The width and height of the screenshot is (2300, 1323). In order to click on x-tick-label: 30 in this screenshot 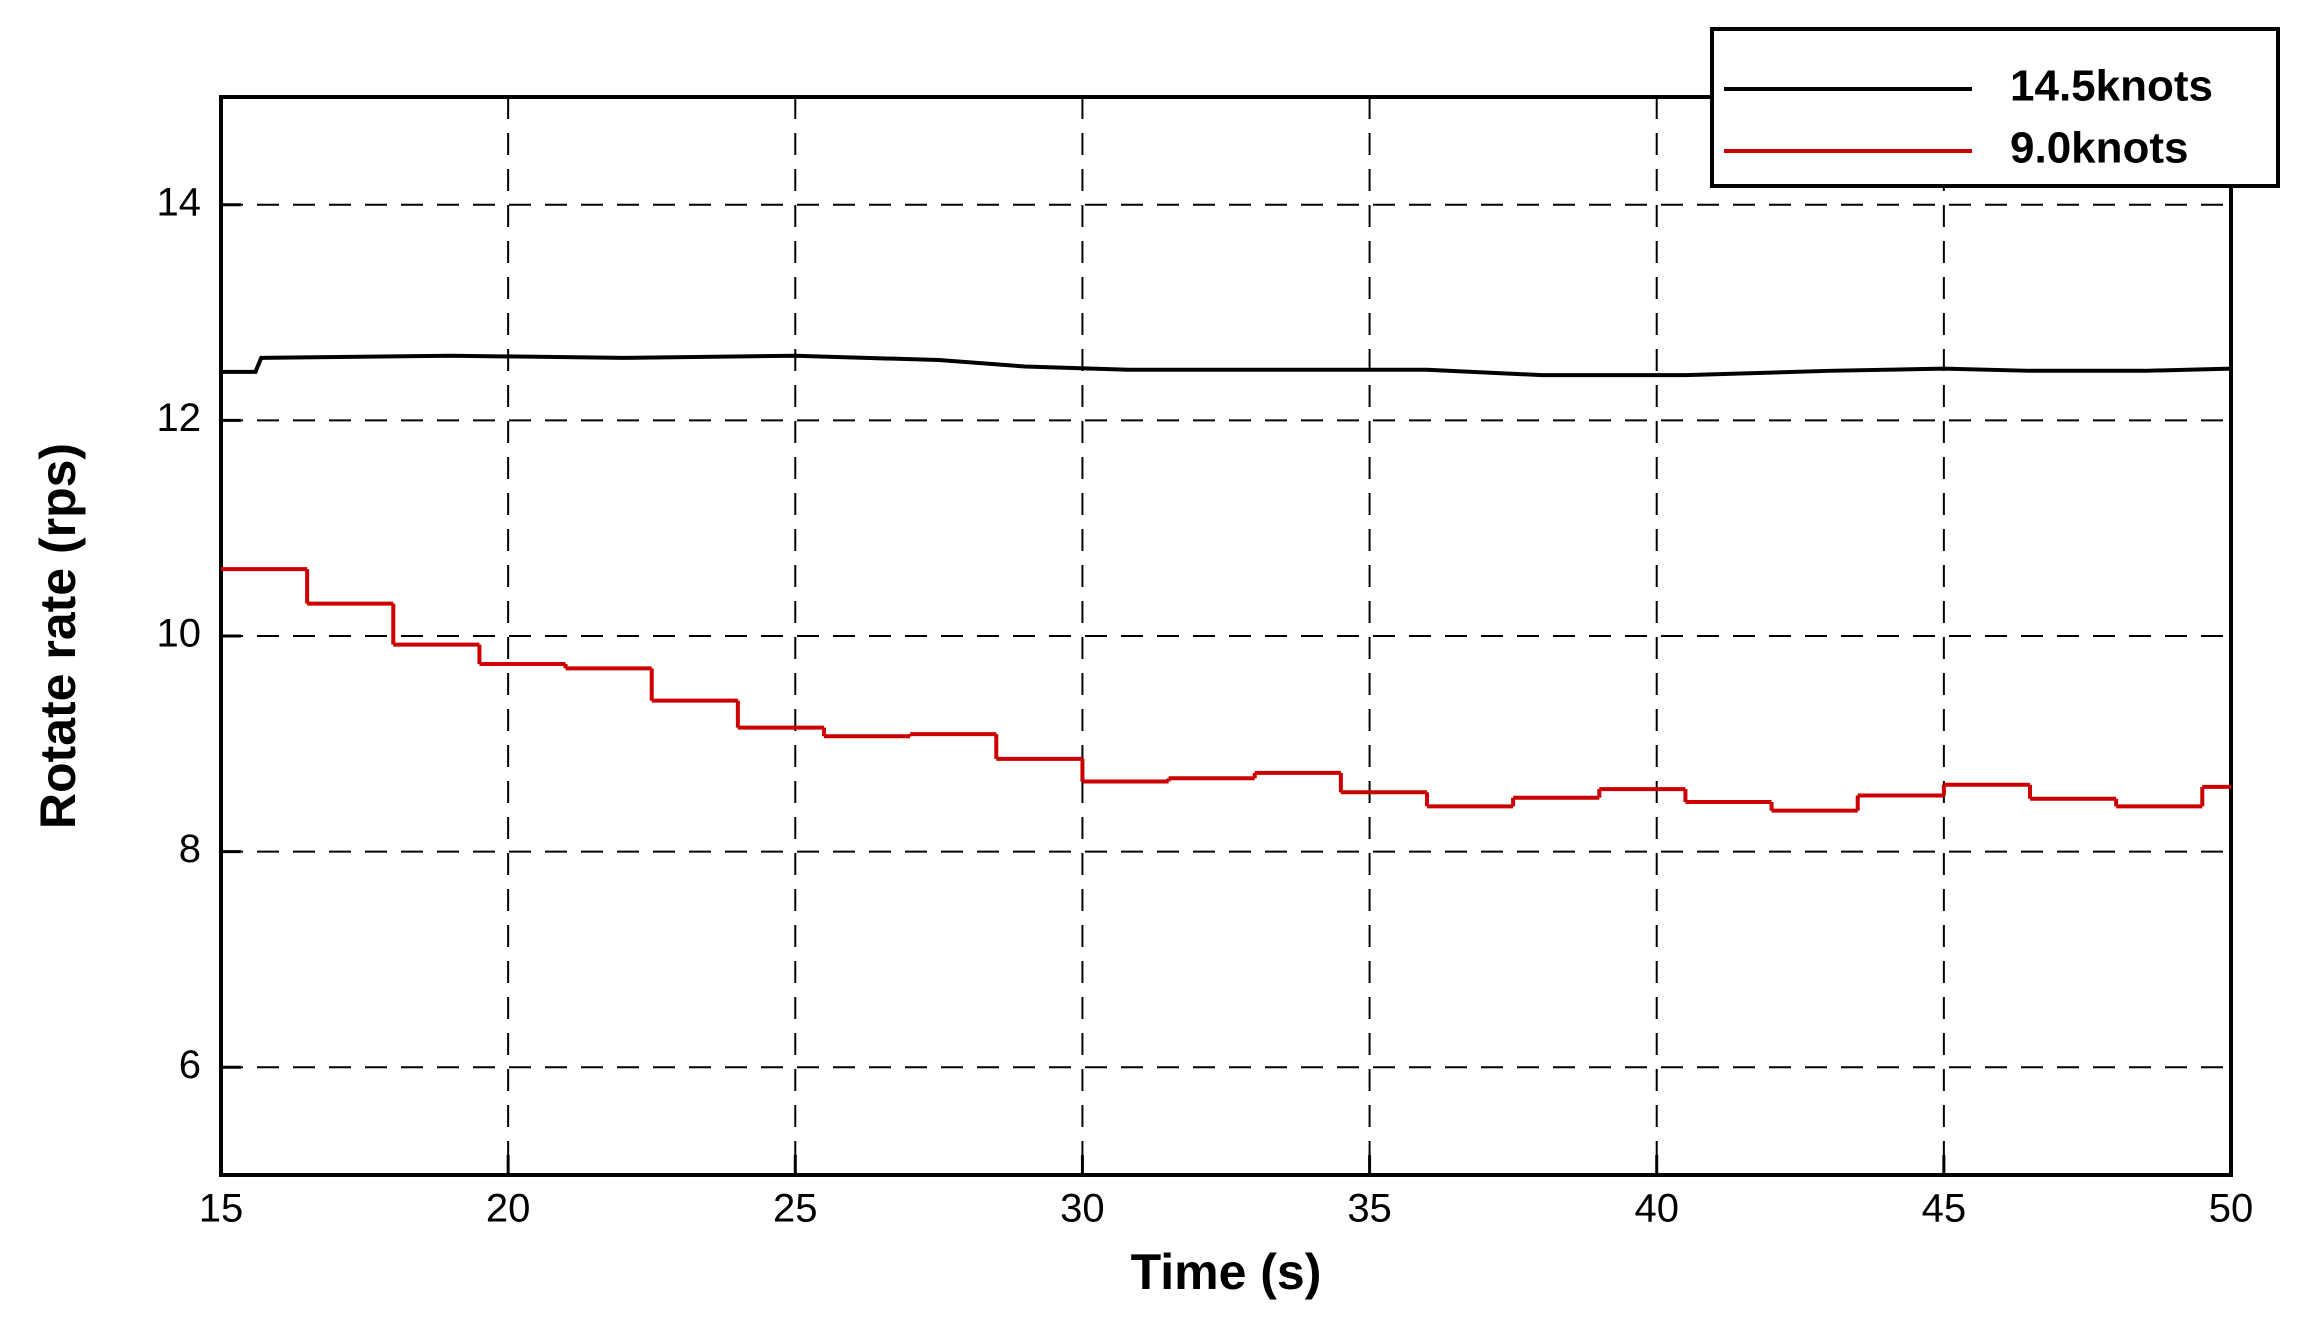, I will do `click(1082, 1209)`.